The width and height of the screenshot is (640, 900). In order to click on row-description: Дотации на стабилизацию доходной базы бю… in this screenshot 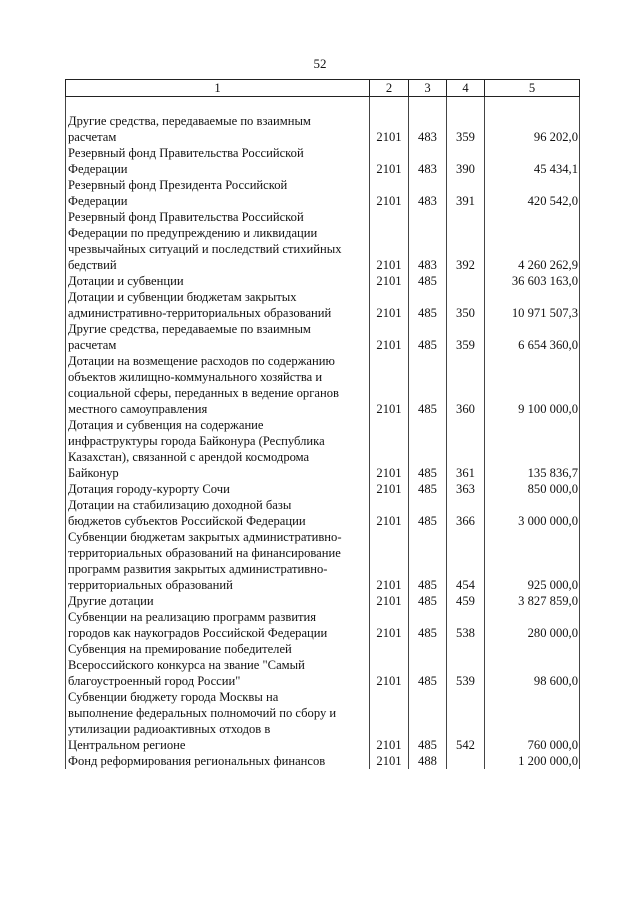, I will do `click(217, 513)`.